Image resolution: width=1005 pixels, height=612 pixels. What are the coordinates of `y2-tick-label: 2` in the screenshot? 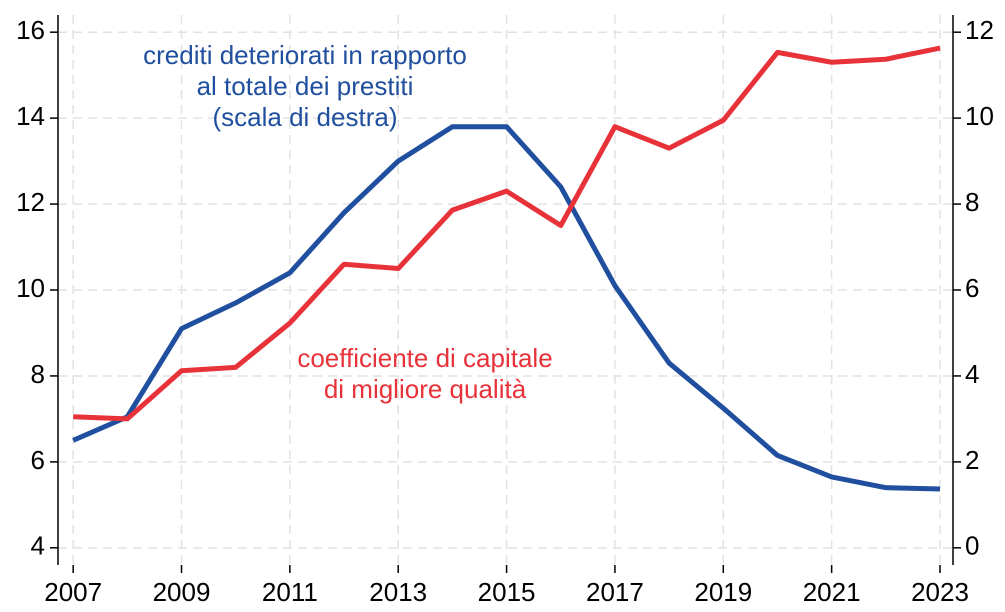 It's located at (972, 460).